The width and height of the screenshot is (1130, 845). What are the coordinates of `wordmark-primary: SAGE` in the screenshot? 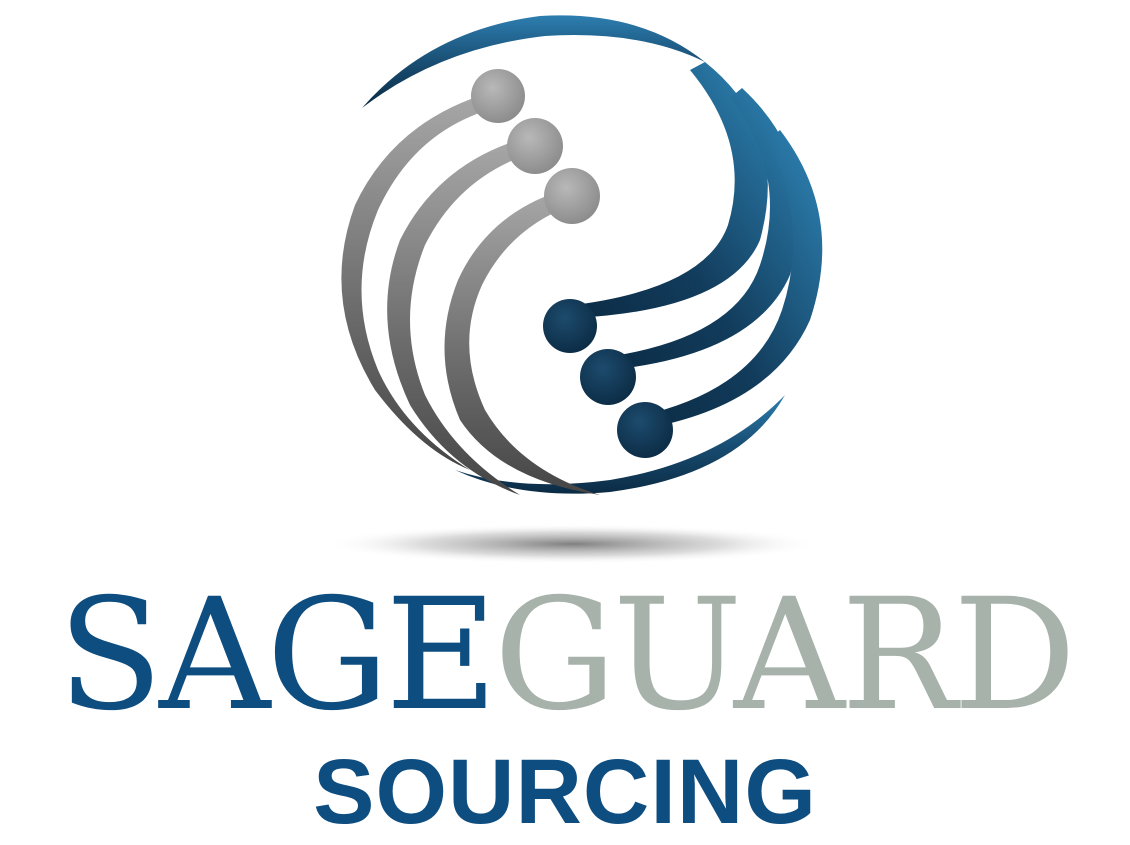 It's located at (277, 655).